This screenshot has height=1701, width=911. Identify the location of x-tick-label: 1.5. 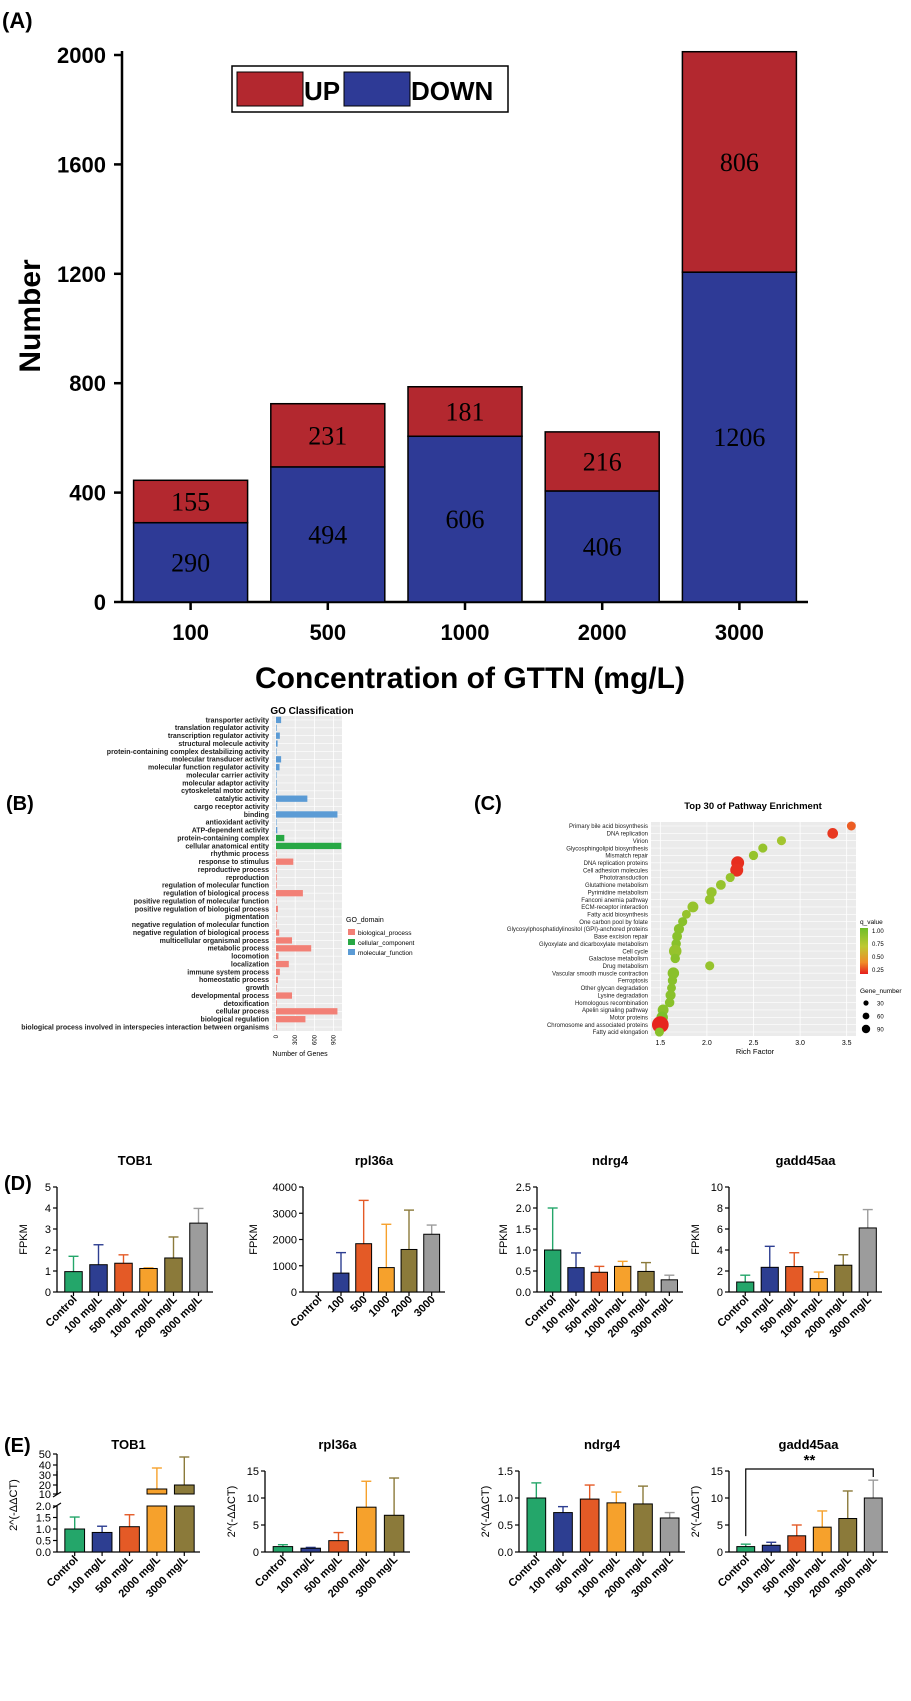
(660, 1043).